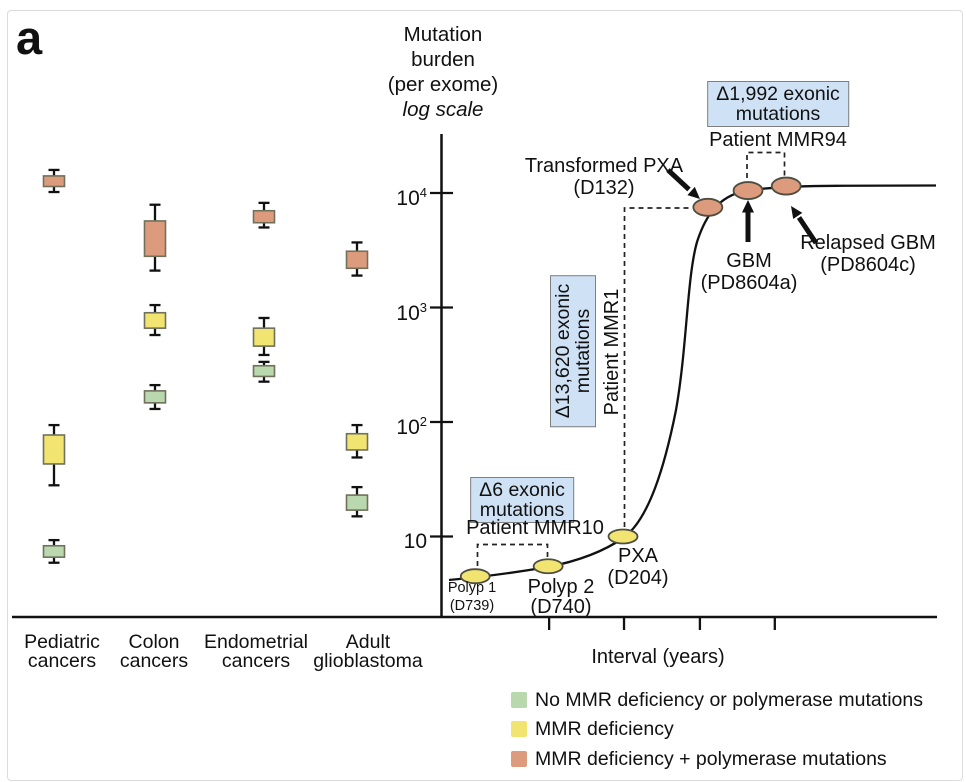 Image resolution: width=966 pixels, height=782 pixels. What do you see at coordinates (411, 197) in the screenshot?
I see `y-tick-label-1e4: 10⁴` at bounding box center [411, 197].